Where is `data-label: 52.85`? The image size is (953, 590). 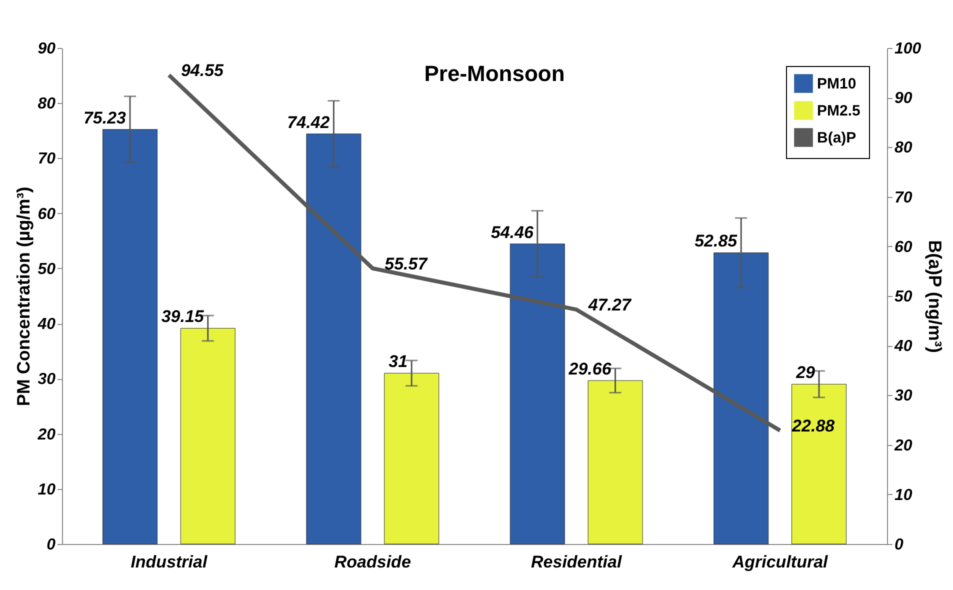
data-label: 52.85 is located at coordinates (716, 241).